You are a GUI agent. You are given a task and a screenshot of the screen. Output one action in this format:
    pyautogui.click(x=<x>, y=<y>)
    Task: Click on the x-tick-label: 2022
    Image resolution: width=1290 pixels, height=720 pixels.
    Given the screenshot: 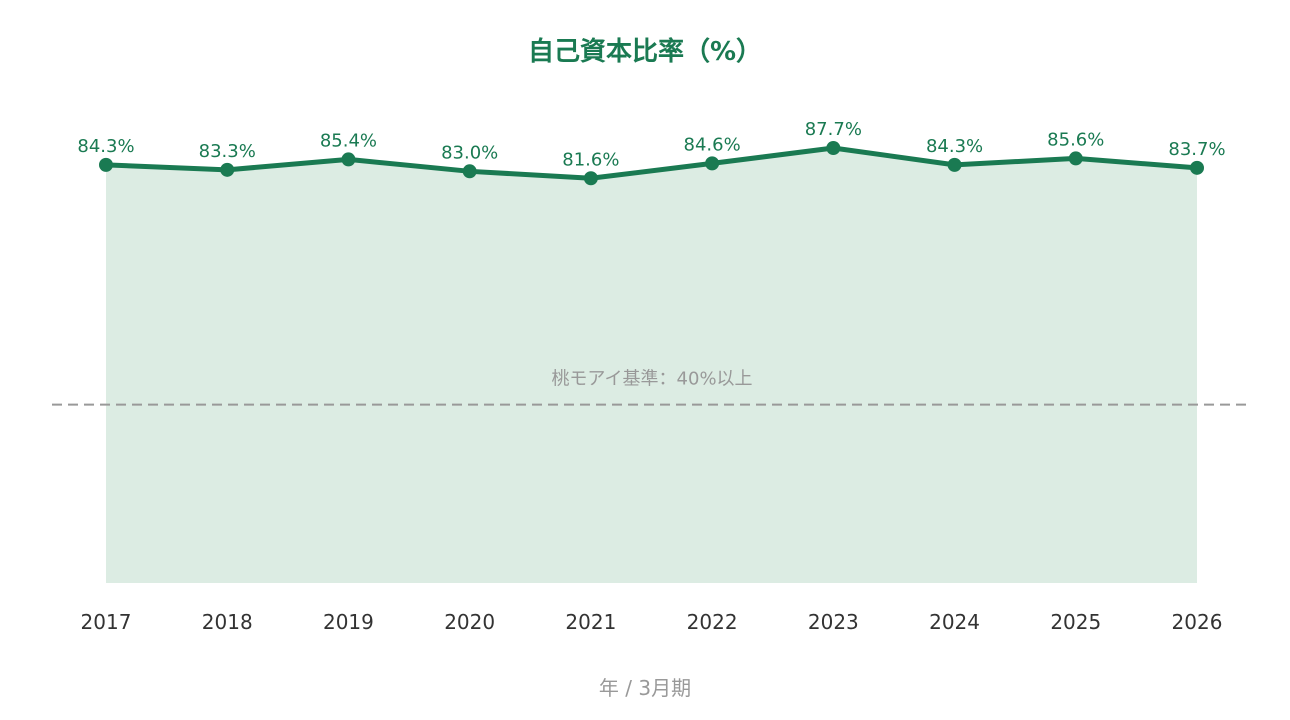 What is the action you would take?
    pyautogui.click(x=712, y=622)
    